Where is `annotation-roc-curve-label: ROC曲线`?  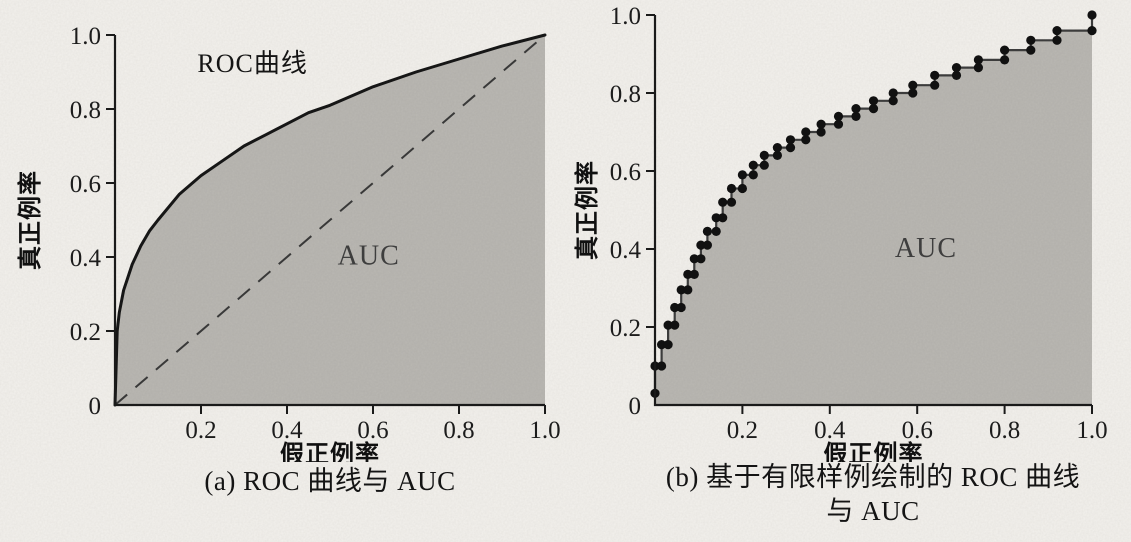 annotation-roc-curve-label: ROC曲线 is located at coordinates (252, 63).